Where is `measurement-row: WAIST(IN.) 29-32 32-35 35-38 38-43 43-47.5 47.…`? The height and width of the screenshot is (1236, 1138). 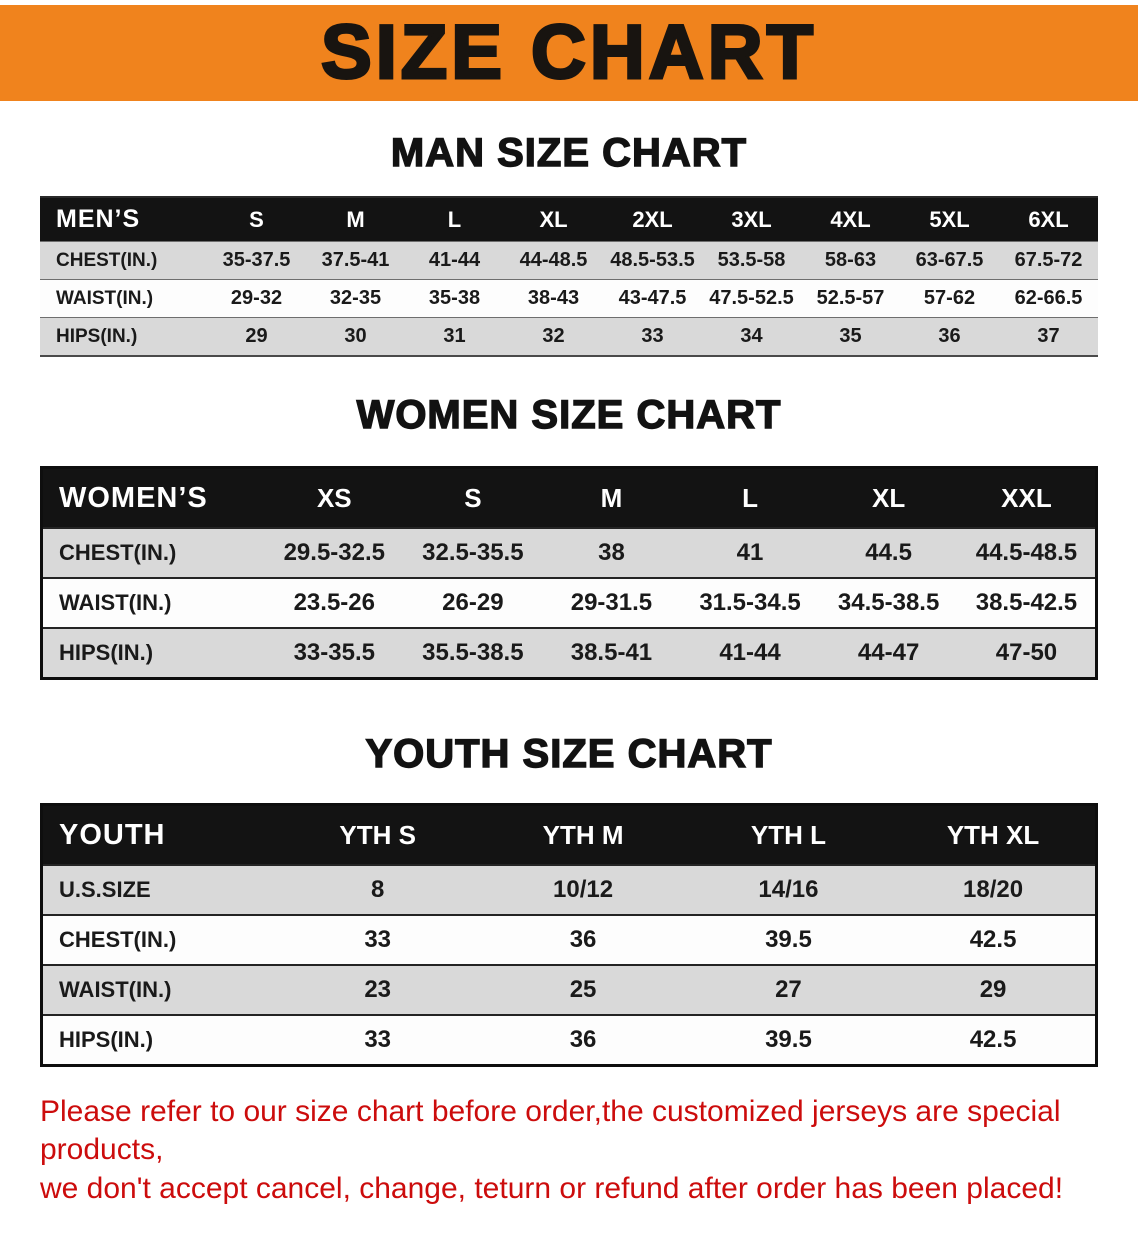
measurement-row: WAIST(IN.) 29-32 32-35 35-38 38-43 43-47.5 47.… is located at coordinates (569, 298).